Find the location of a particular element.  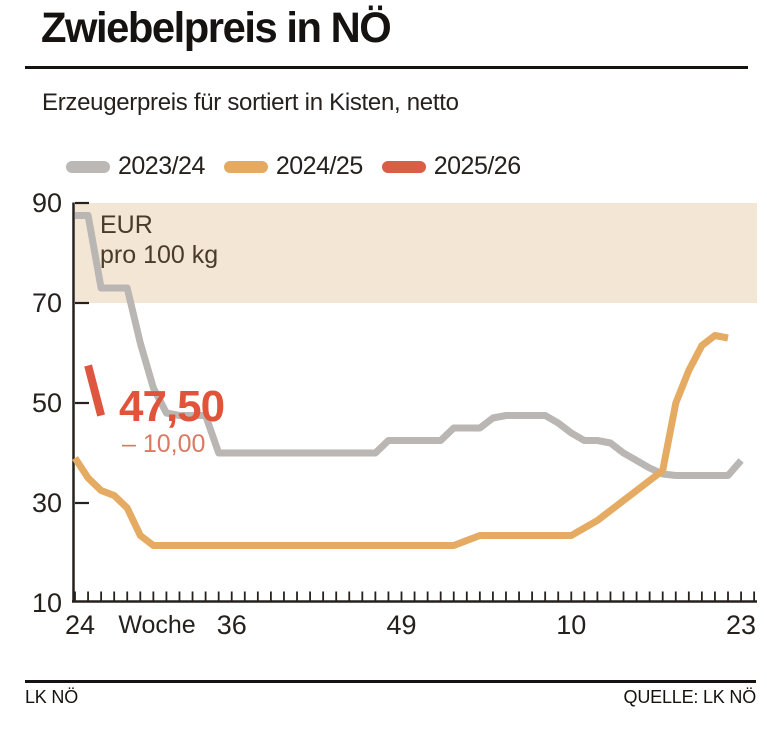

y-axis-labels: 90 70 50 30 10 is located at coordinates (47, 403).